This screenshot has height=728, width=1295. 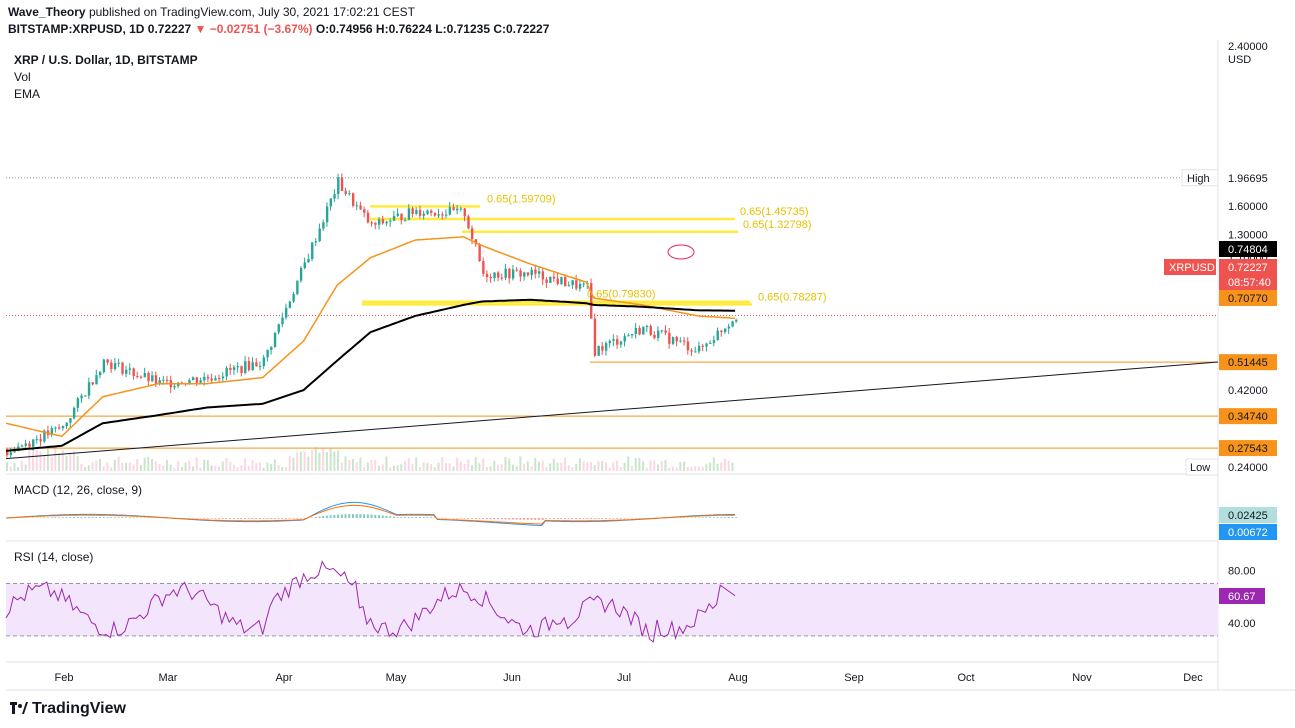 I want to click on level-tag: 0.27543, so click(x=1248, y=449).